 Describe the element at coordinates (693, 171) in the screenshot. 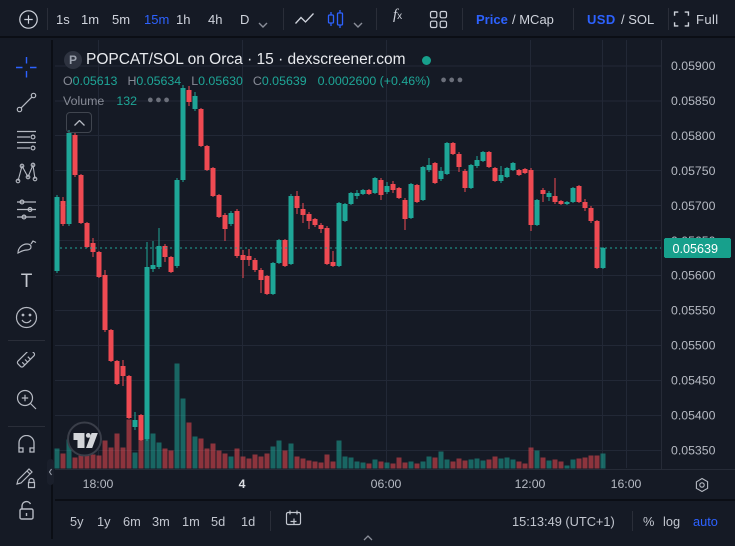

I see `svg-text: 0.05750` at that location.